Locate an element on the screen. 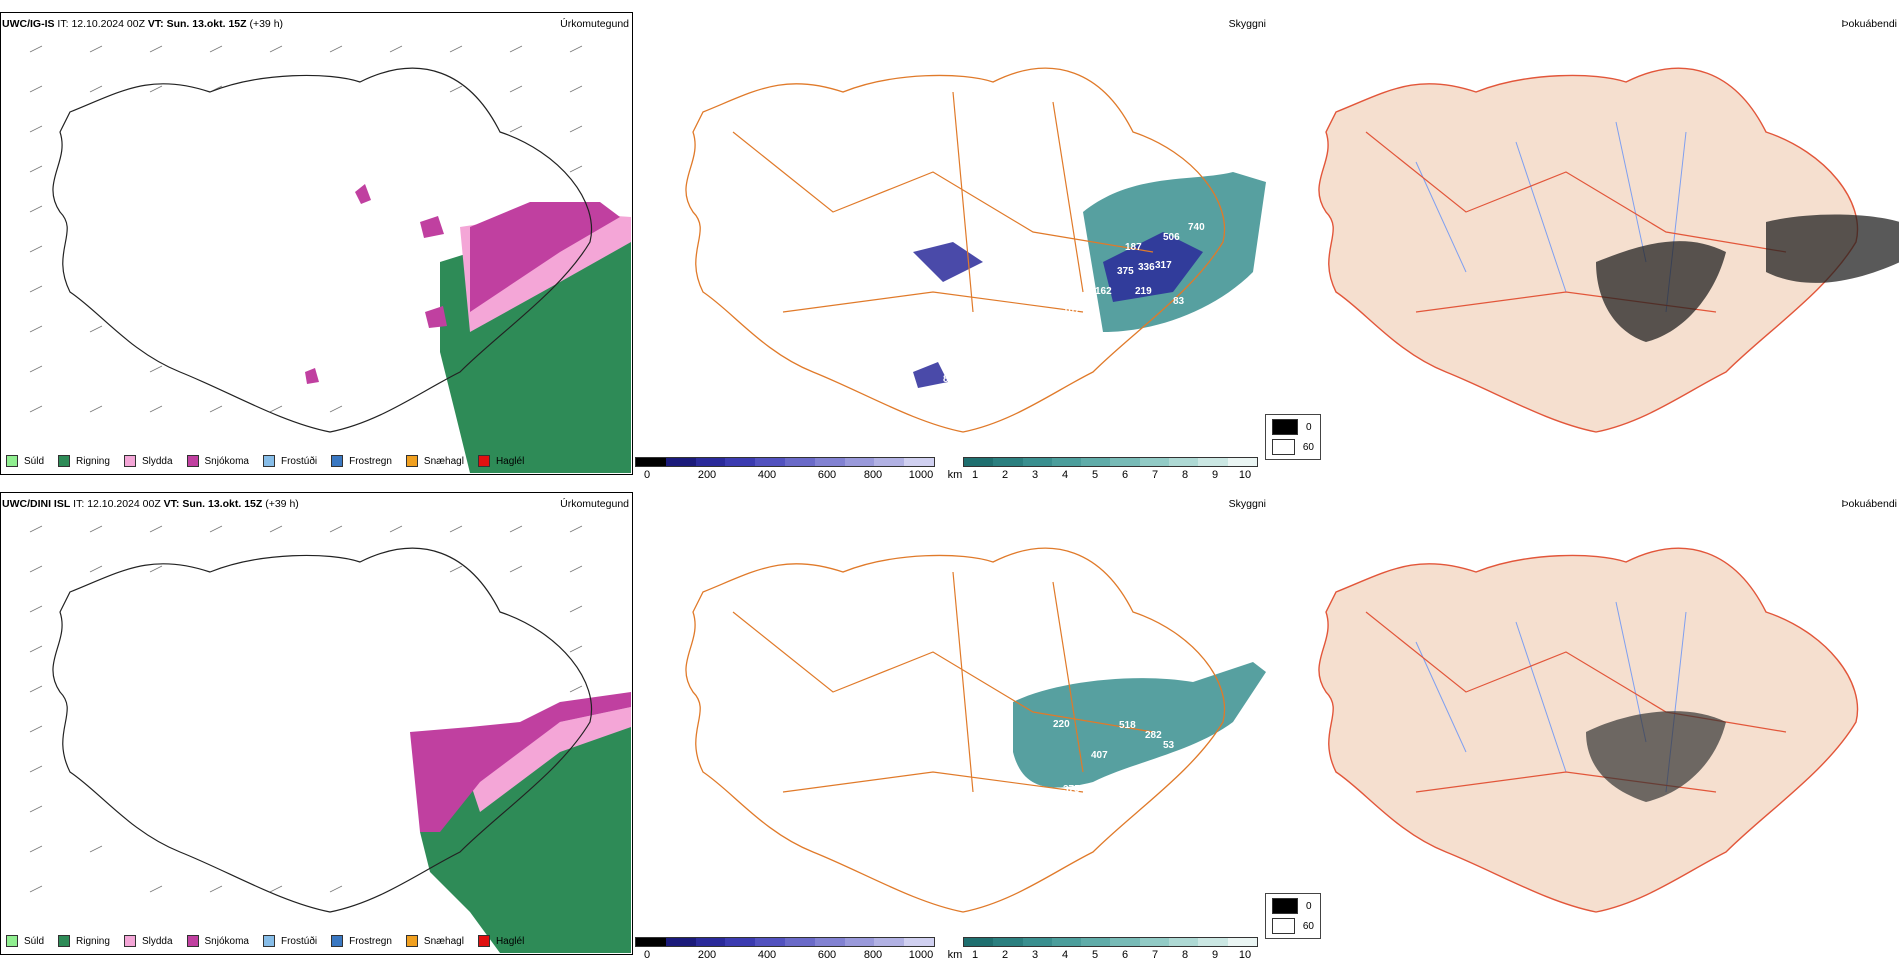 This screenshot has width=1900, height=967. low-ceiling-area is located at coordinates (1058, 310).